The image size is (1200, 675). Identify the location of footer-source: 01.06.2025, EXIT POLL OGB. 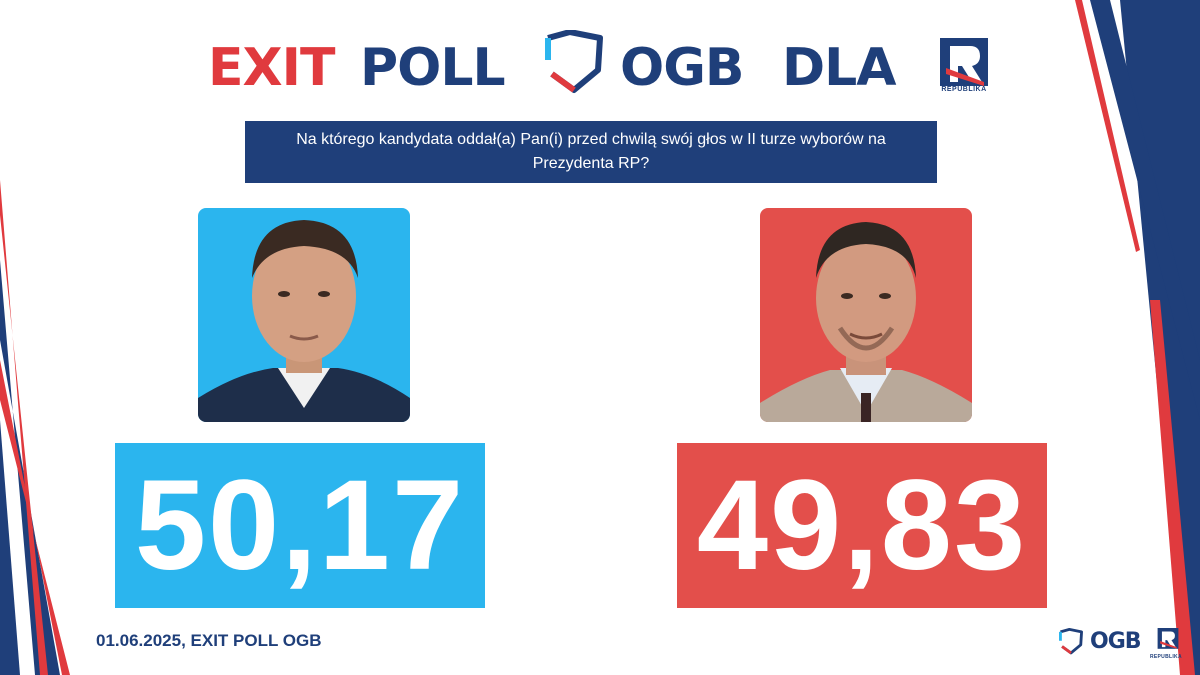
(209, 640).